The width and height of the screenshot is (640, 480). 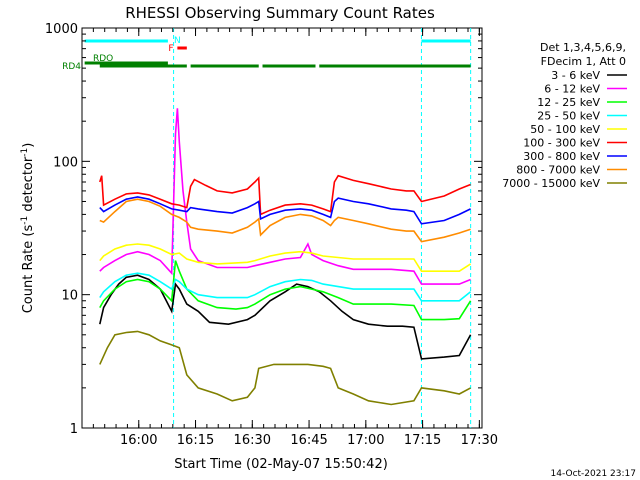 What do you see at coordinates (177, 41) in the screenshot?
I see `flag-label-n: N` at bounding box center [177, 41].